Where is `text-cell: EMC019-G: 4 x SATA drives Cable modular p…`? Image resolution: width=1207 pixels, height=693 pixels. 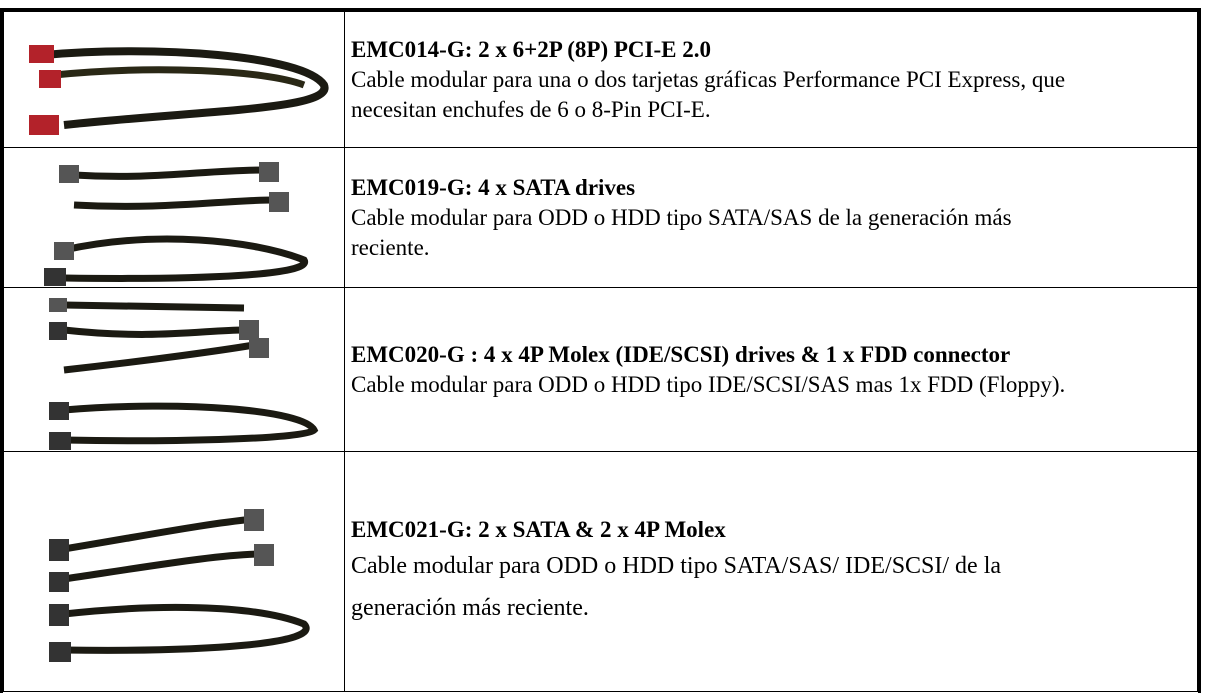 text-cell: EMC019-G: 4 x SATA drives Cable modular p… is located at coordinates (771, 217).